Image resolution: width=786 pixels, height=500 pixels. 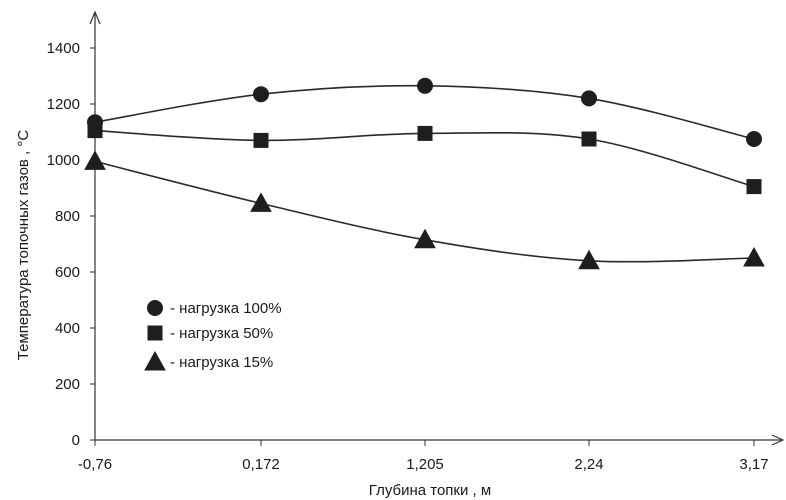 I want to click on legend-marker-triangle, so click(x=155, y=360).